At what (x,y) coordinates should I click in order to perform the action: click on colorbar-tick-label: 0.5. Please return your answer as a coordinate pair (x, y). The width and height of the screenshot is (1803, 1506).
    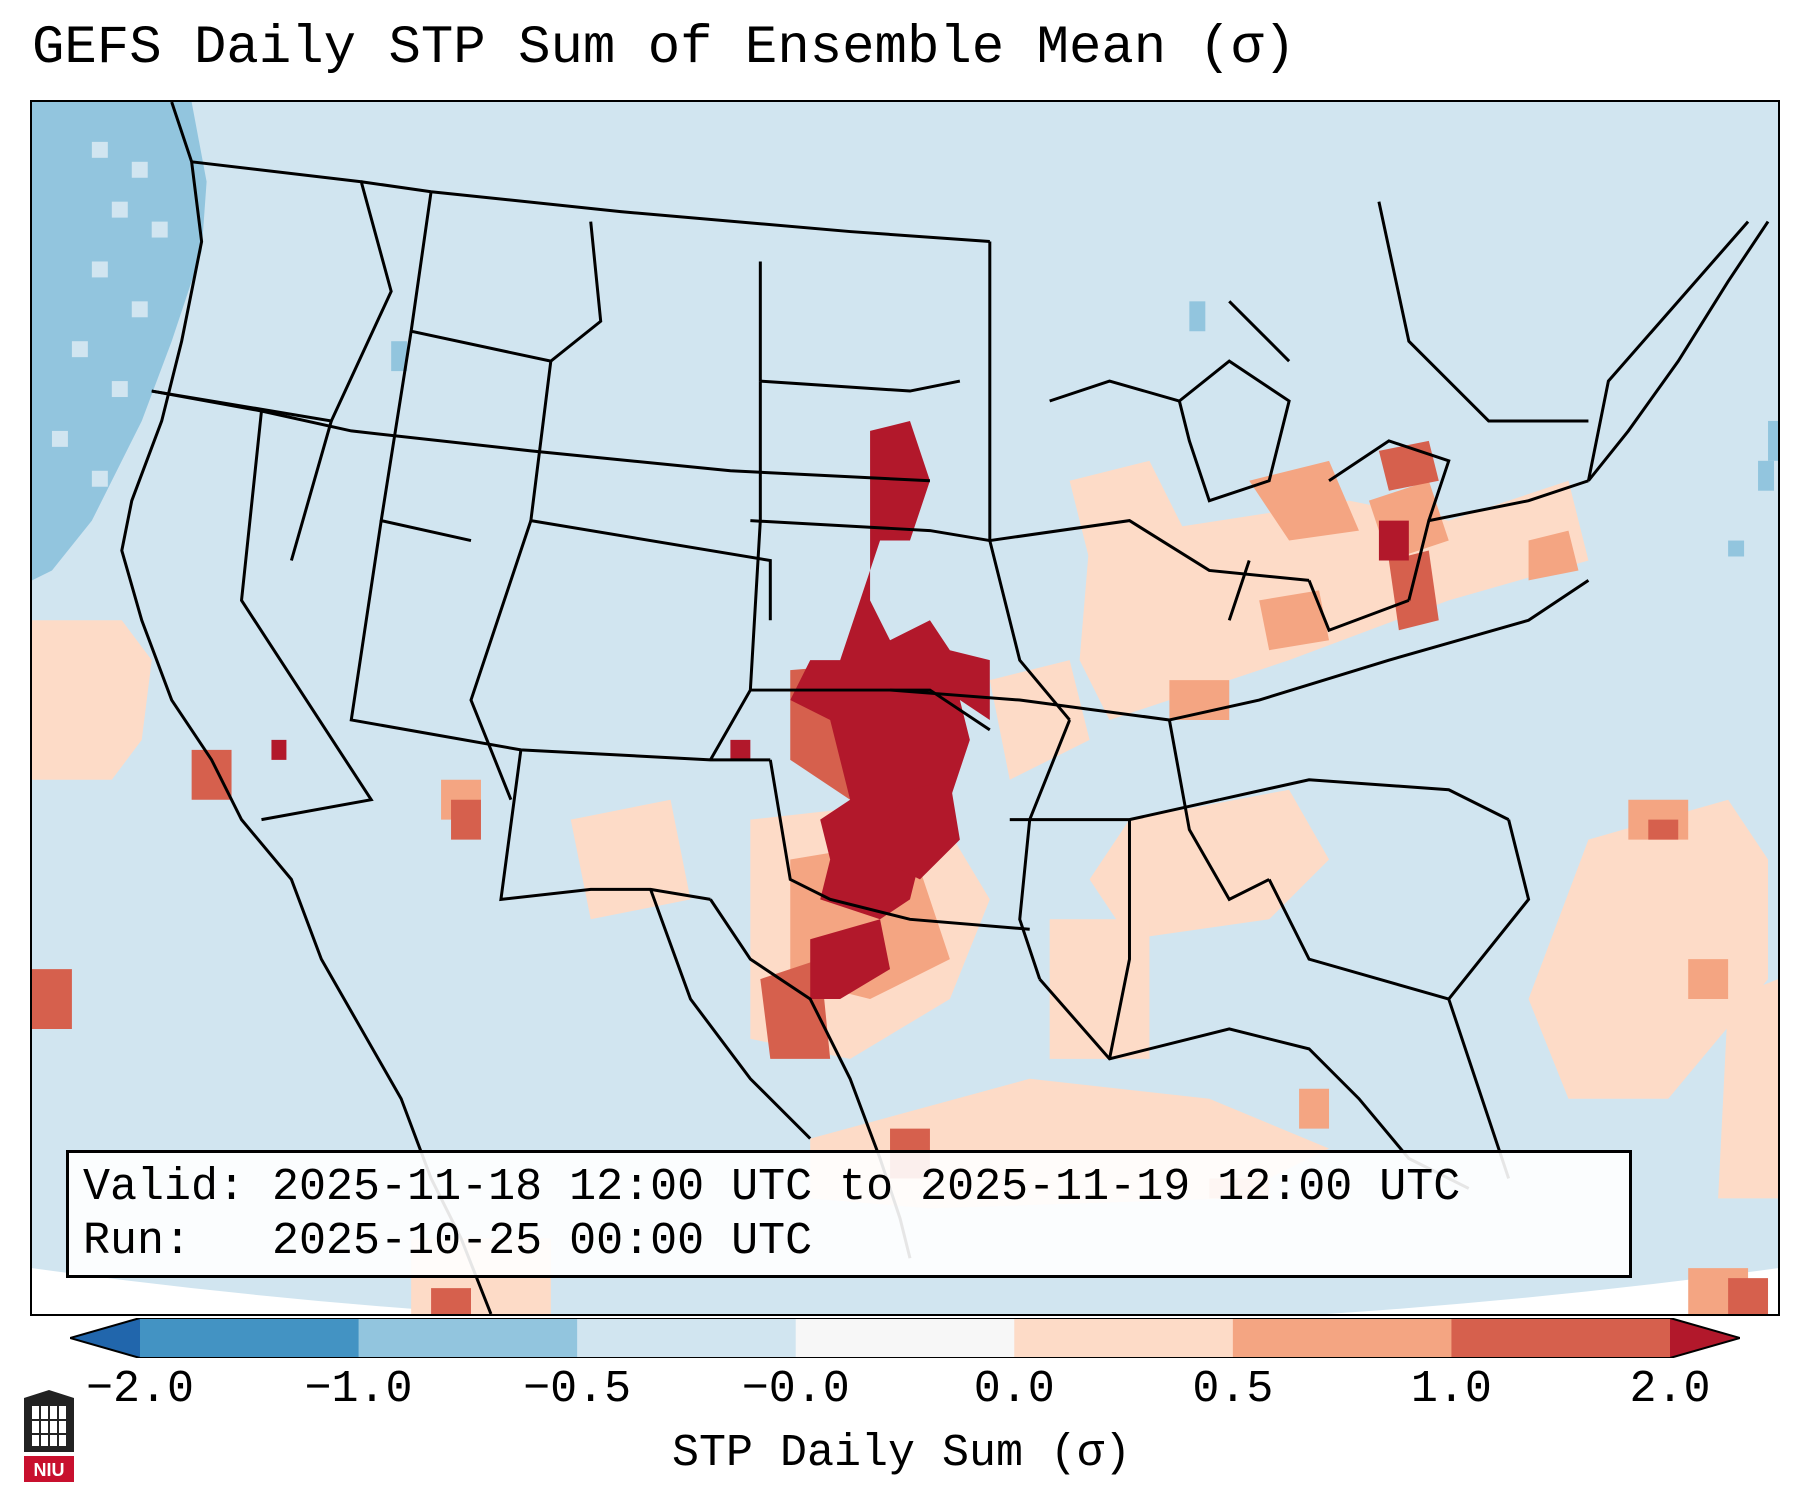
    Looking at the image, I should click on (1233, 1389).